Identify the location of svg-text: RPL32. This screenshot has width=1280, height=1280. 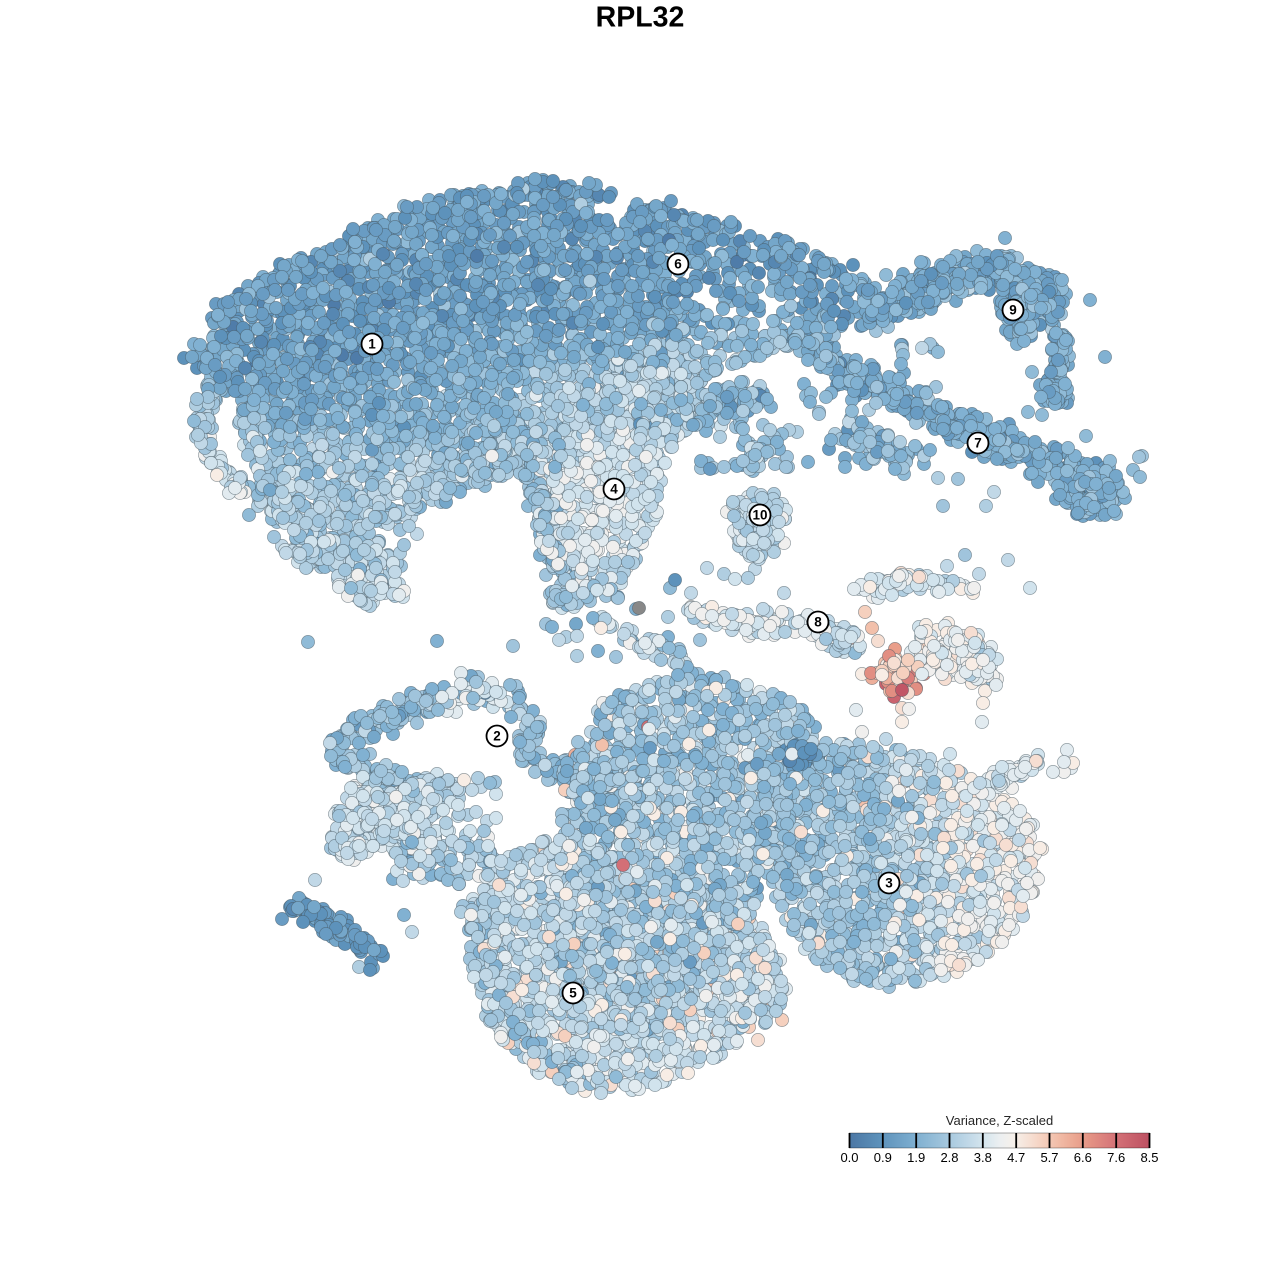
(640, 18).